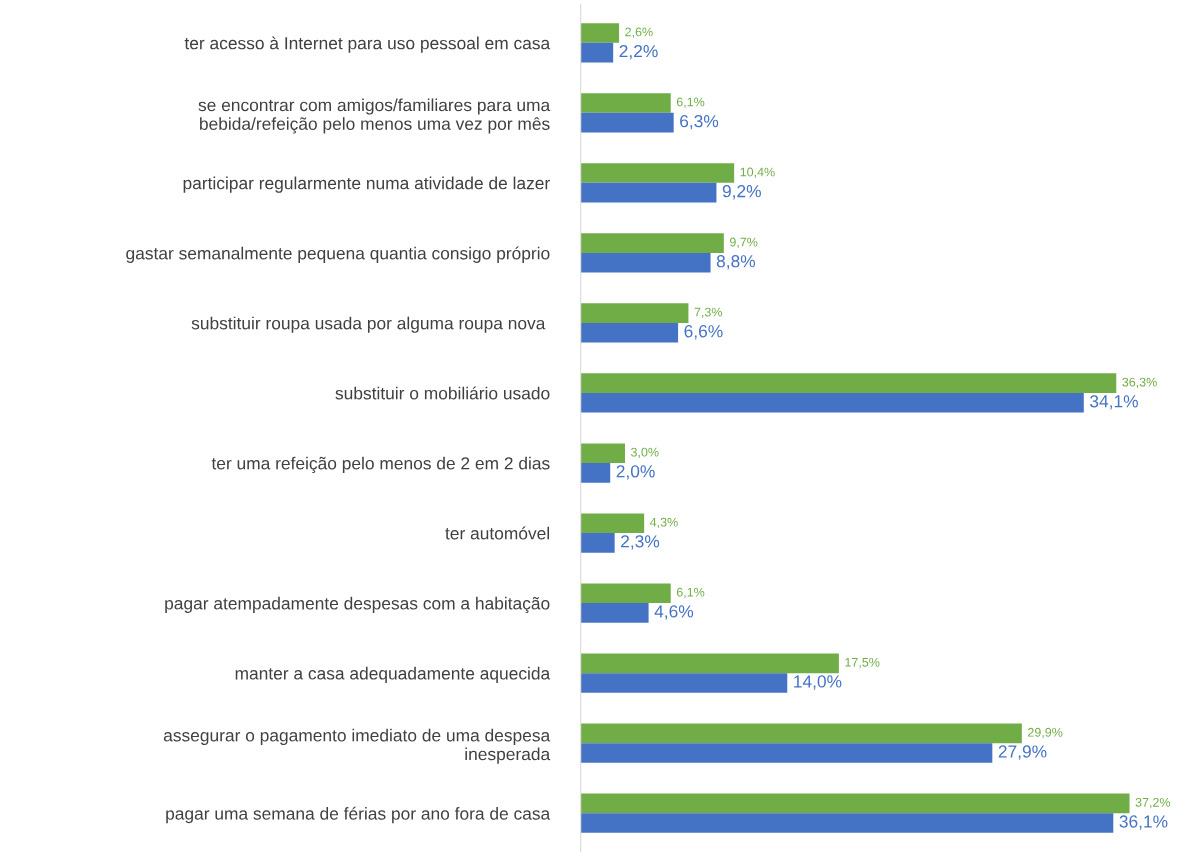  What do you see at coordinates (640, 542) in the screenshot?
I see `data-label: 2,3%` at bounding box center [640, 542].